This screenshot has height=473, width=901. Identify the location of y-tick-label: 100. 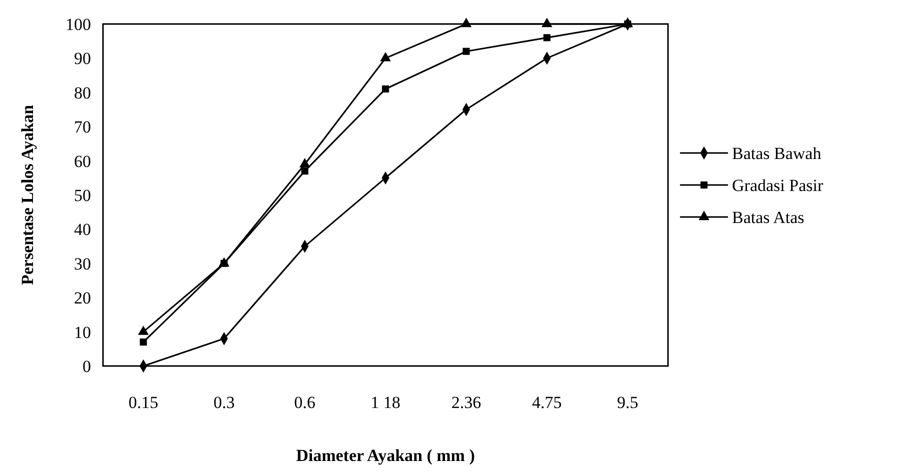
(78, 24).